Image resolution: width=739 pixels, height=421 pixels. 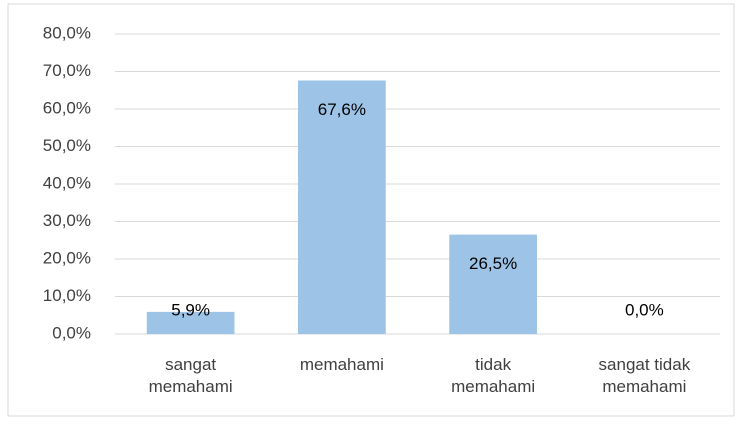 What do you see at coordinates (67, 70) in the screenshot?
I see `y-tick-label: 70,0%` at bounding box center [67, 70].